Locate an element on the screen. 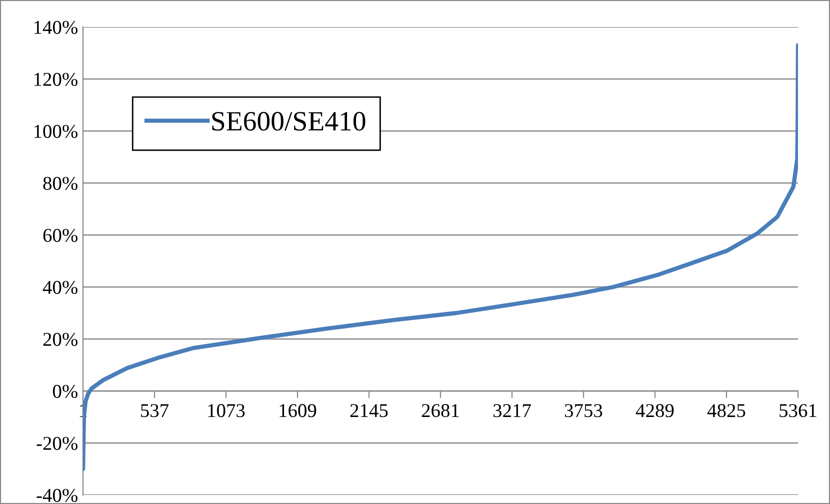 The width and height of the screenshot is (830, 504). y-tick-label: 100% is located at coordinates (56, 131).